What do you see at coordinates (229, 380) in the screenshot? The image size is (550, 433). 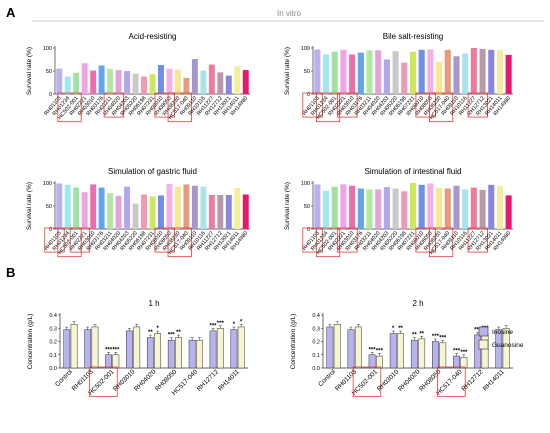 I see `x-tick-label-rh14011: RH14011` at bounding box center [229, 380].